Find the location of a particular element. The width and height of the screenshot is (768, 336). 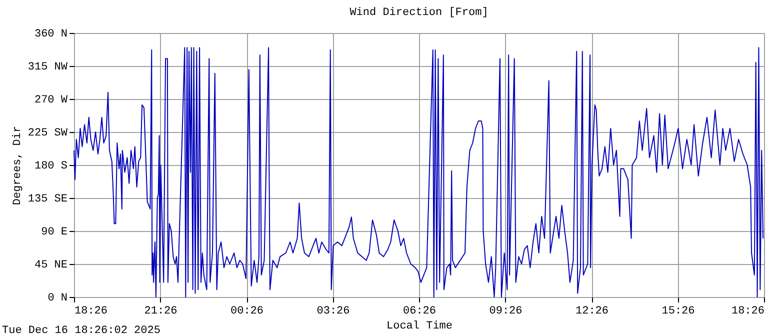

y-tick-label: 315 NW is located at coordinates (48, 68).